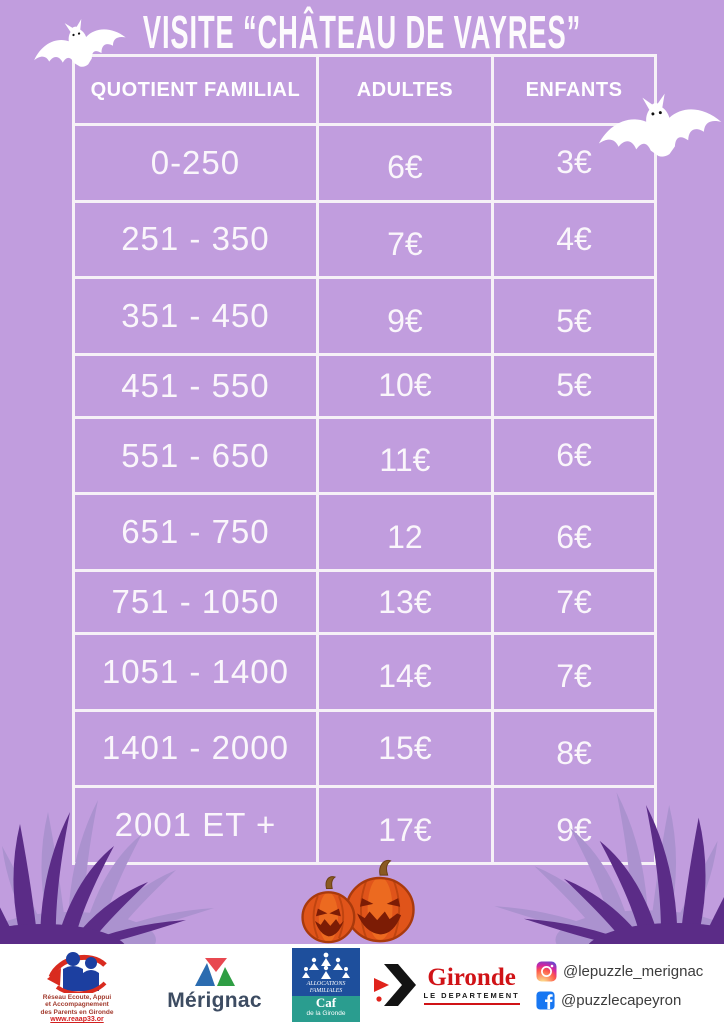  I want to click on adultes-cell: 14€, so click(405, 672).